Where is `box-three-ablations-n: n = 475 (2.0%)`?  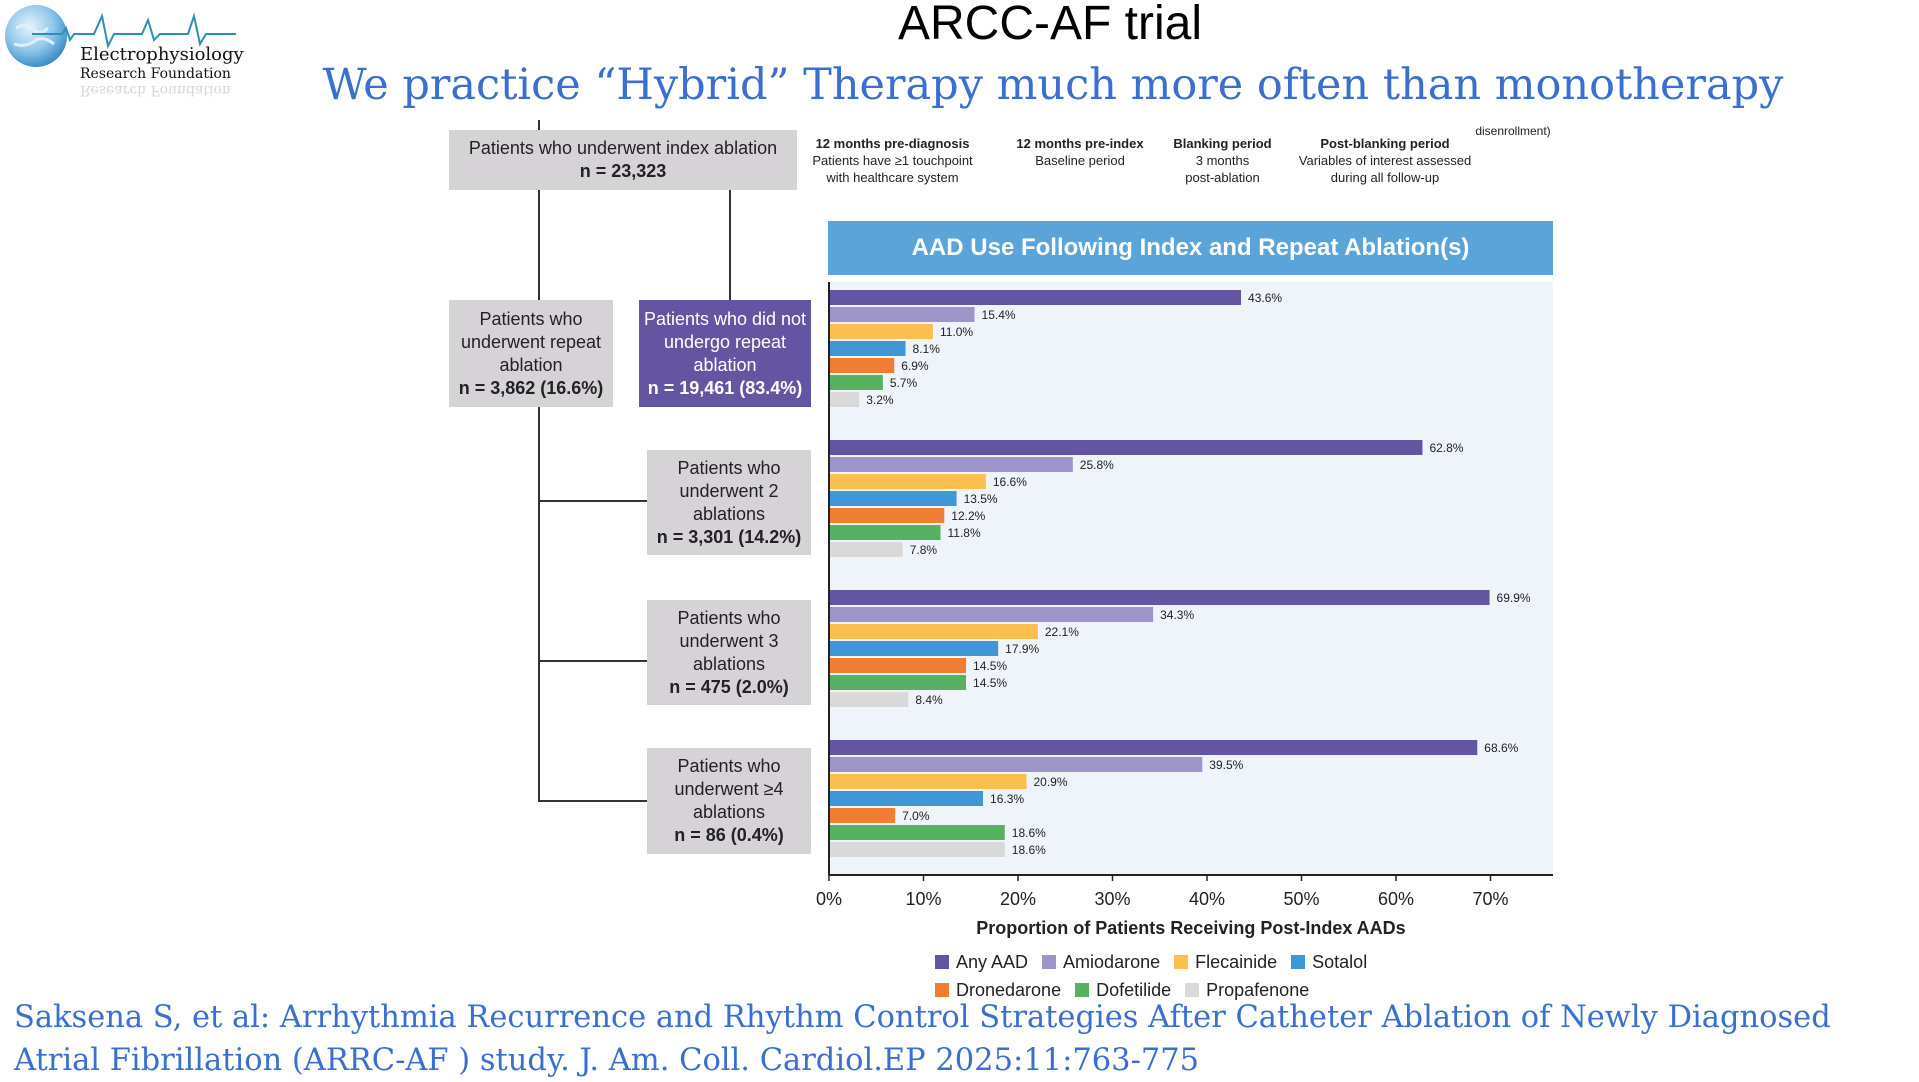
box-three-ablations-n: n = 475 (2.0%) is located at coordinates (729, 686).